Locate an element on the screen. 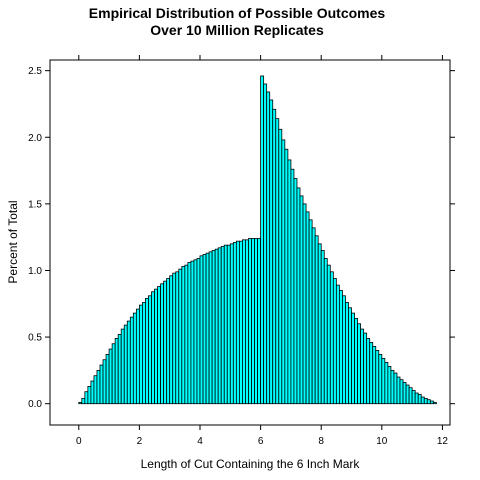  x-tick-label: 8 is located at coordinates (321, 441).